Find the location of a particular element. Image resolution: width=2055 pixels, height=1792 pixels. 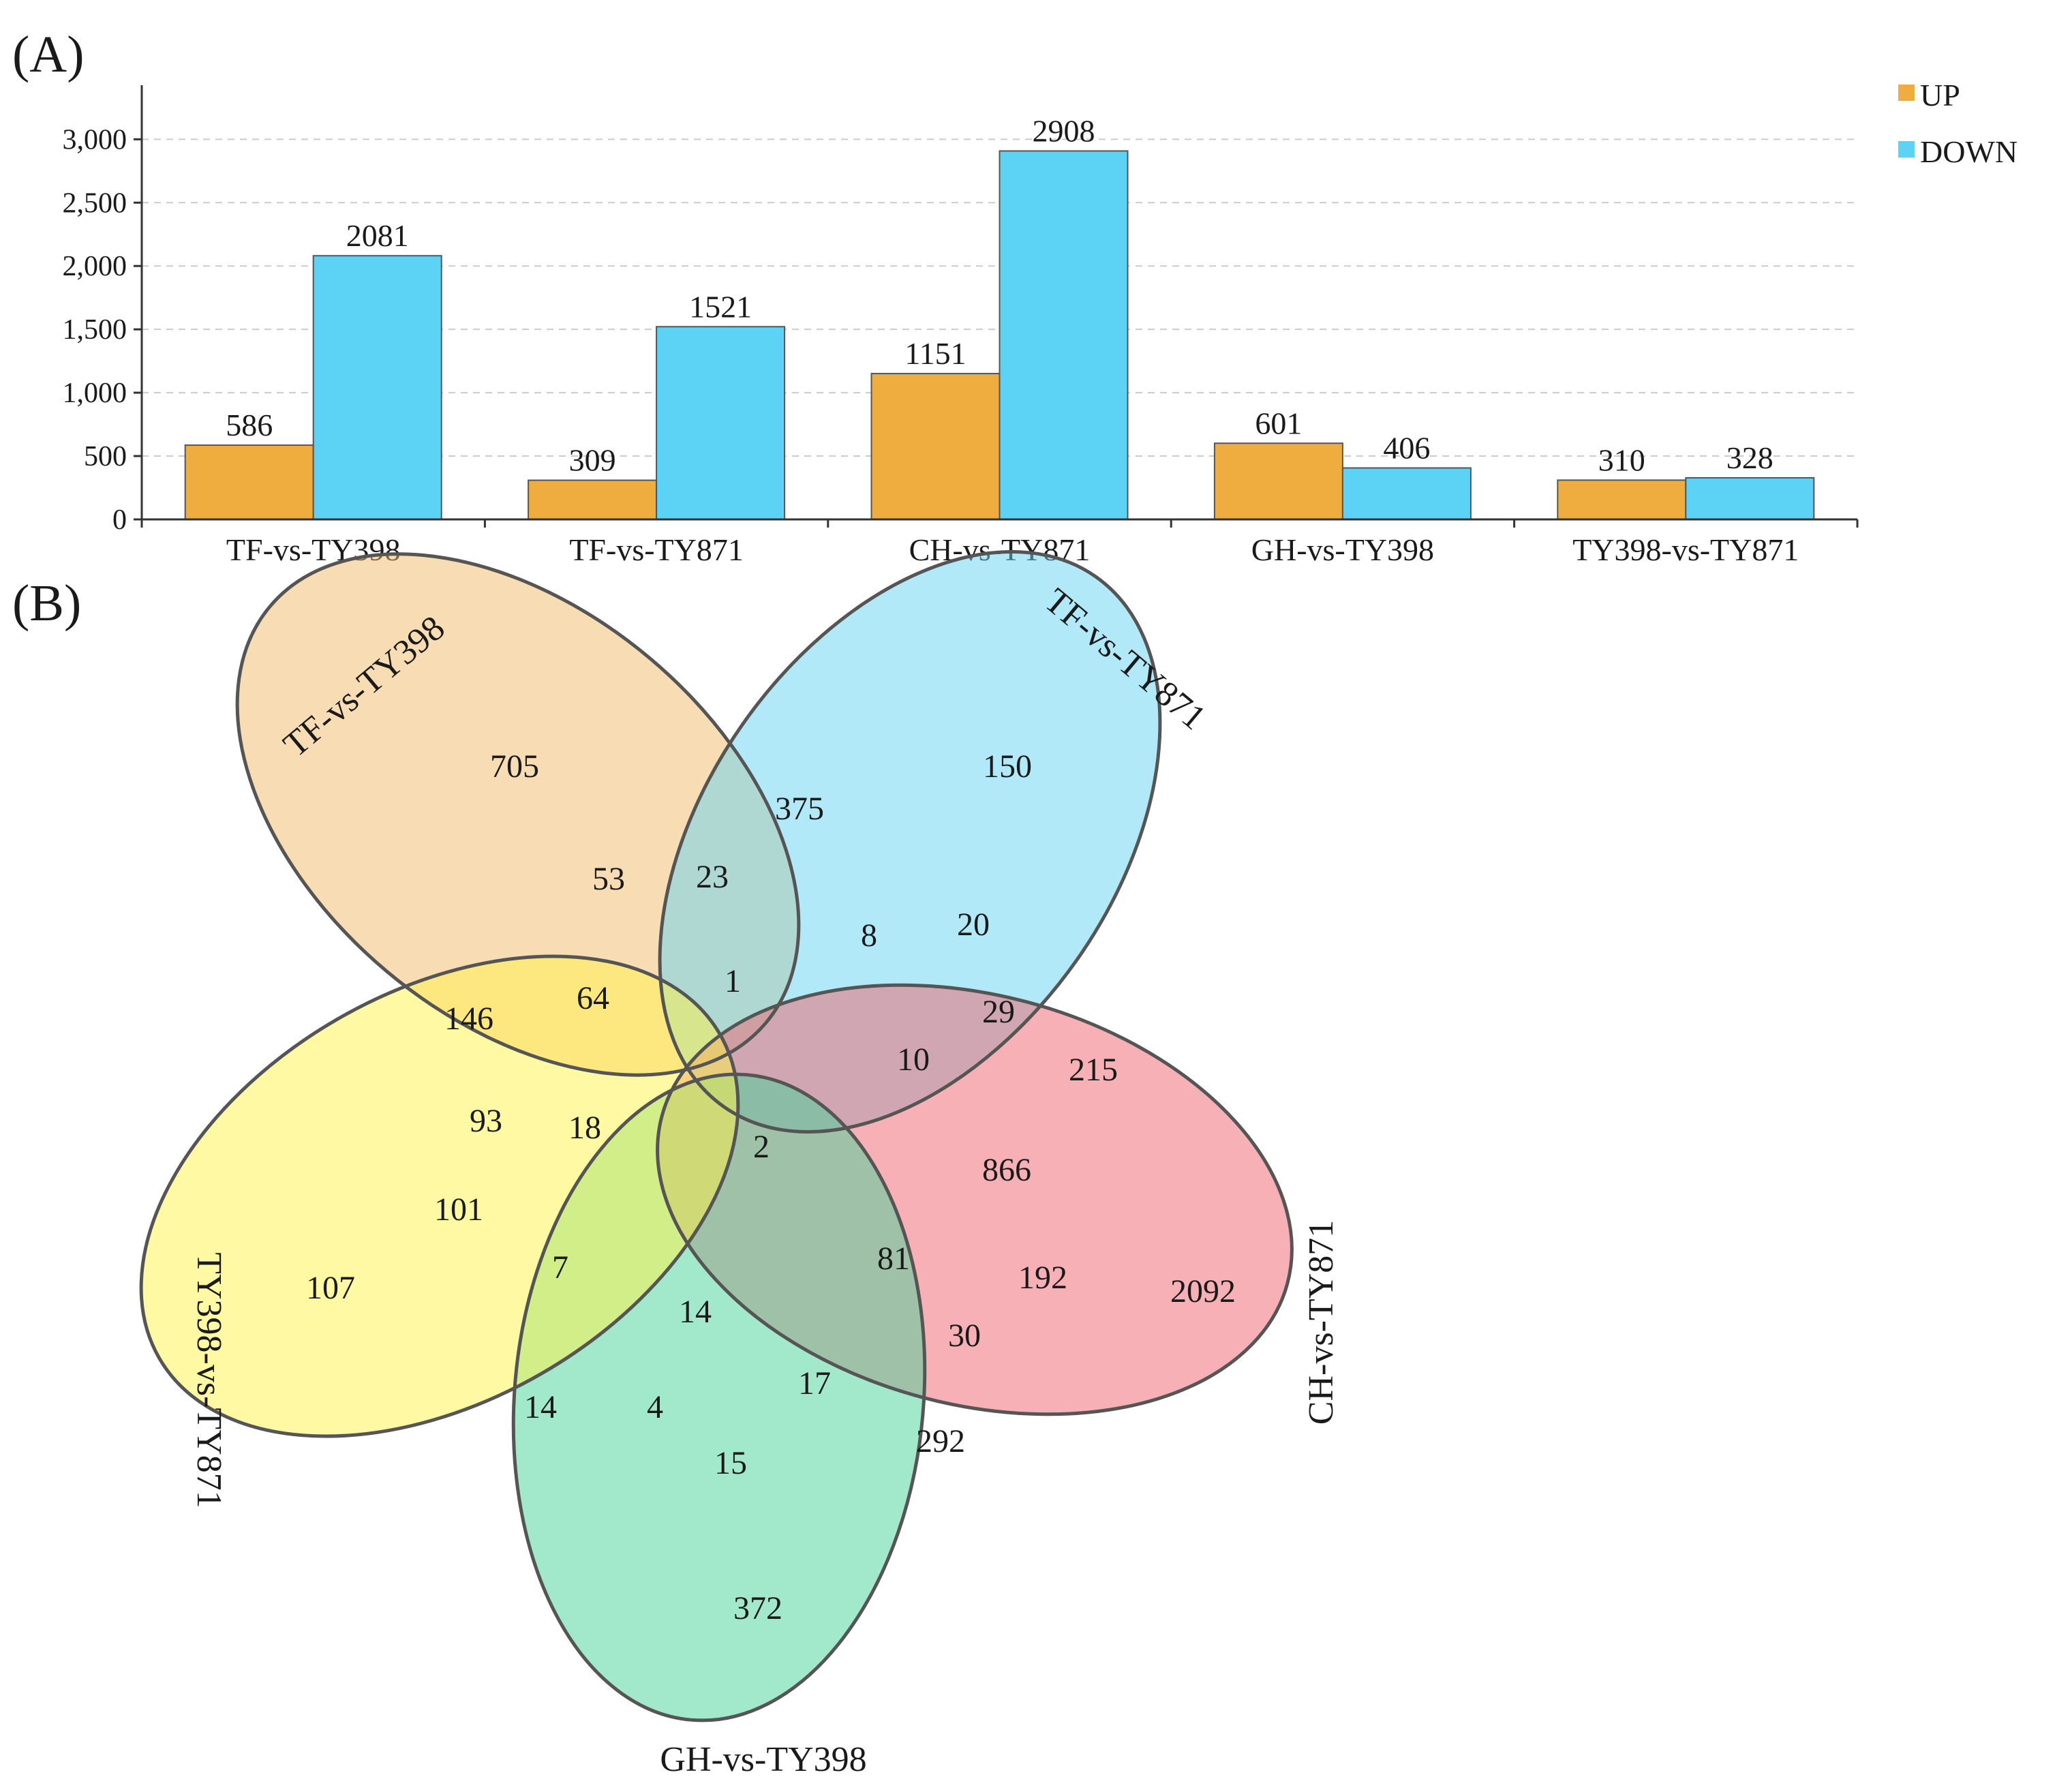

set-label-ty398-vs-ty871: TY398-vs-TY871 is located at coordinates (208, 1380).